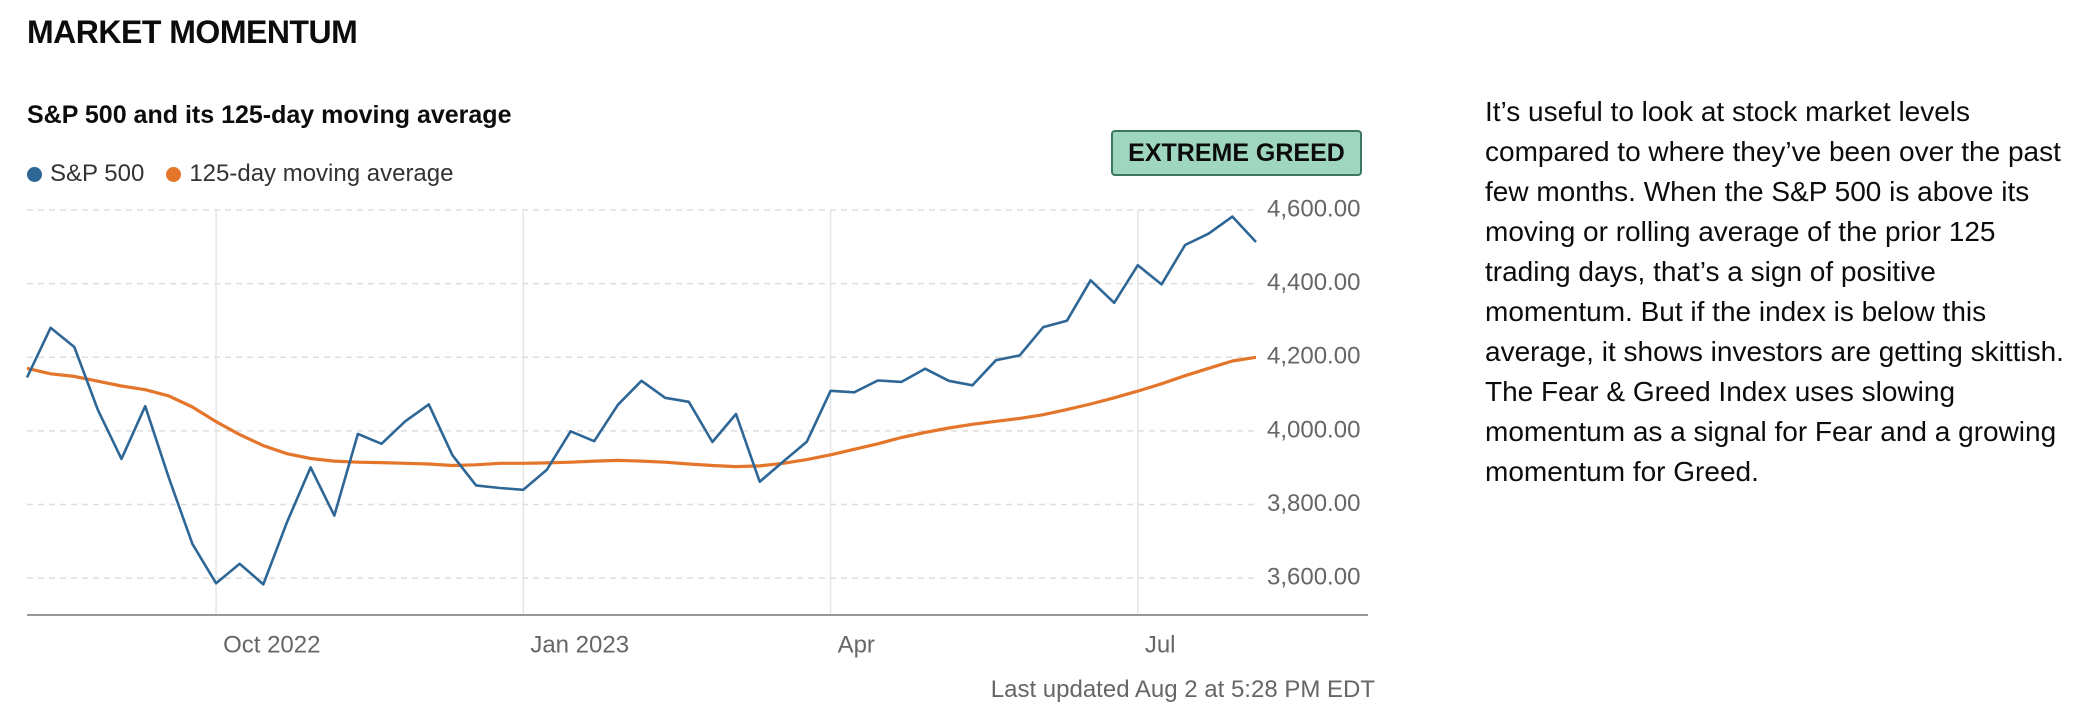  I want to click on x-tick-label: Apr, so click(856, 644).